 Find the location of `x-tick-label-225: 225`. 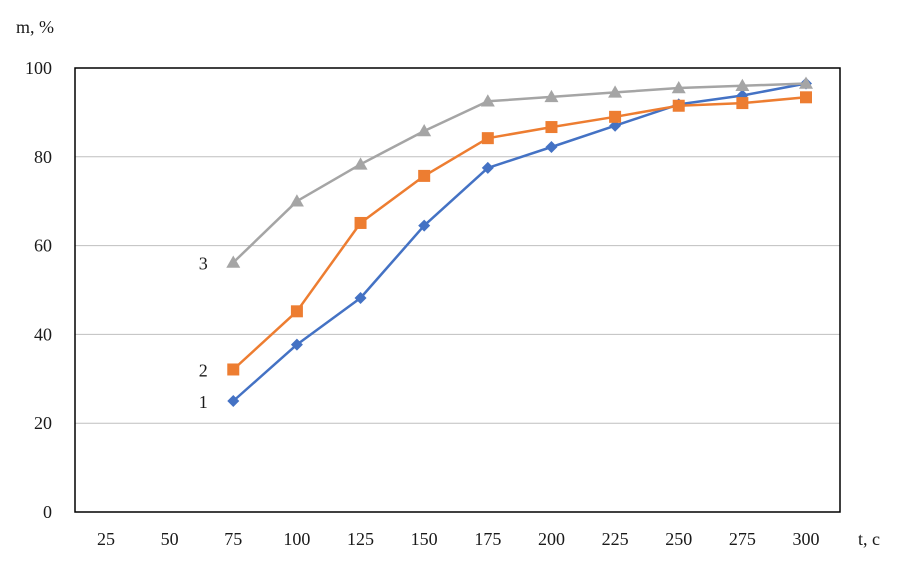

x-tick-label-225: 225 is located at coordinates (615, 539).